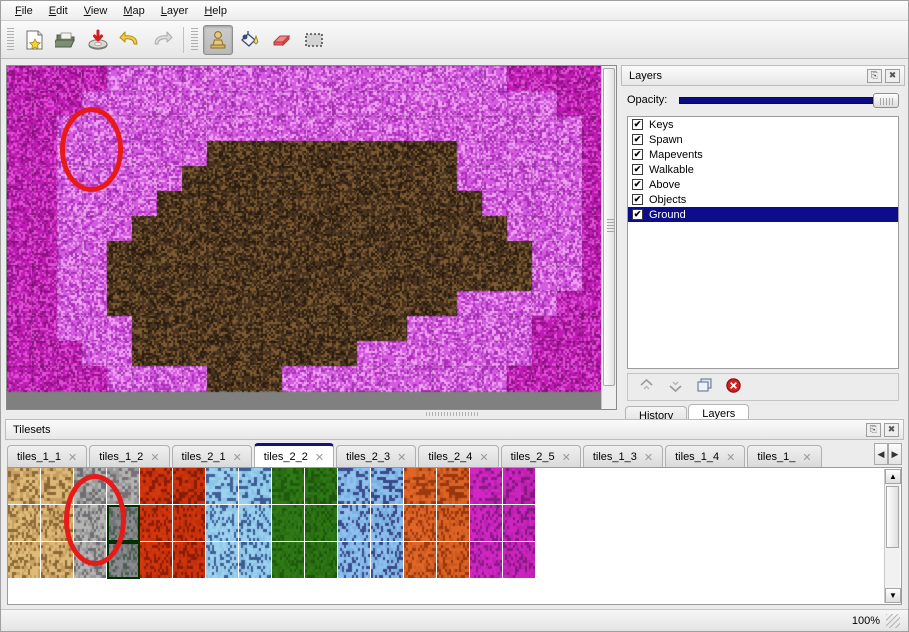  What do you see at coordinates (763, 124) in the screenshot?
I see `layer-row: ✔ Keys` at bounding box center [763, 124].